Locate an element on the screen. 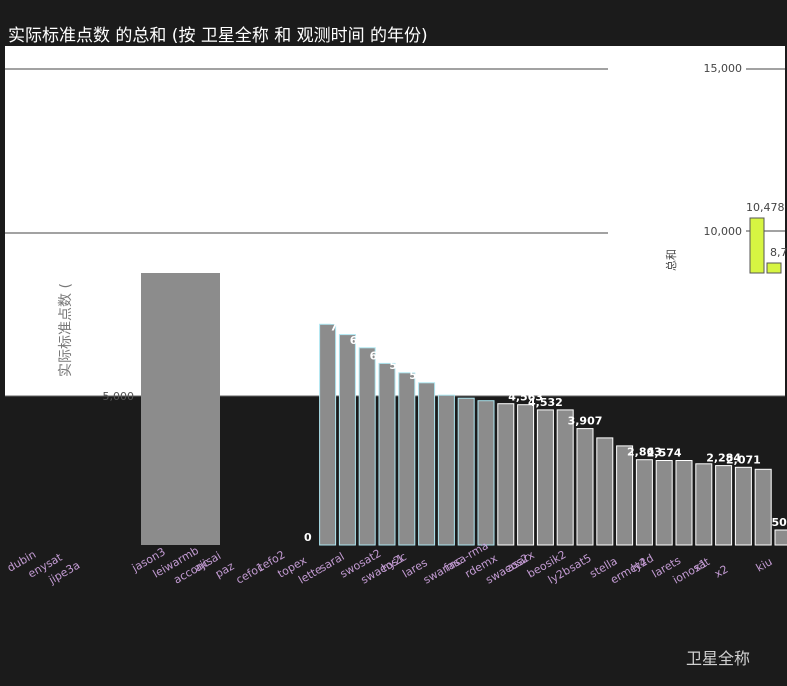  value-label-18: 4,532 is located at coordinates (545, 402).